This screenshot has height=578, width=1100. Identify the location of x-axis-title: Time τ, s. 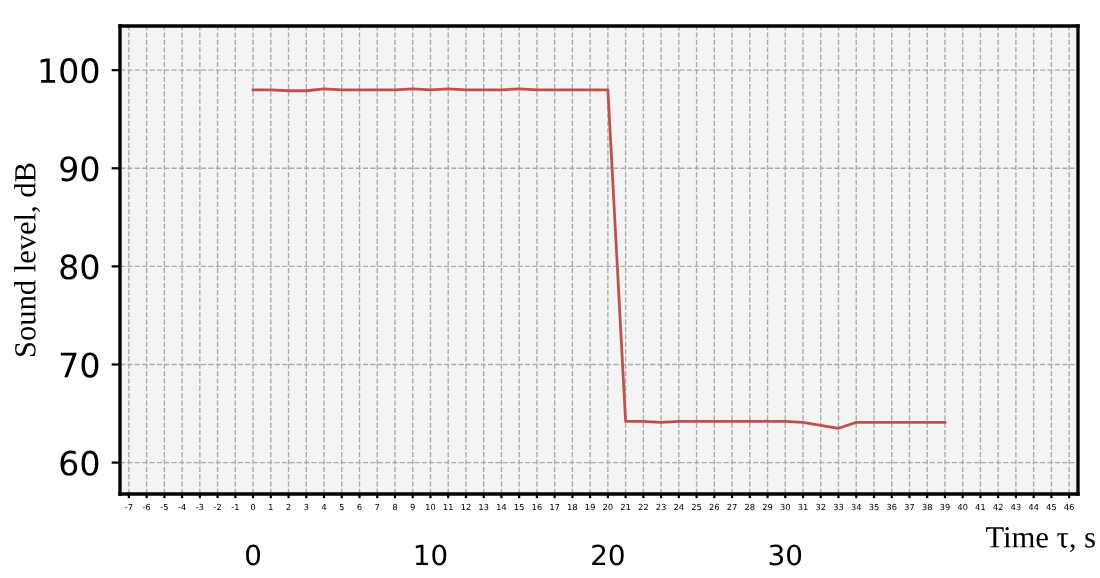
(1040, 540).